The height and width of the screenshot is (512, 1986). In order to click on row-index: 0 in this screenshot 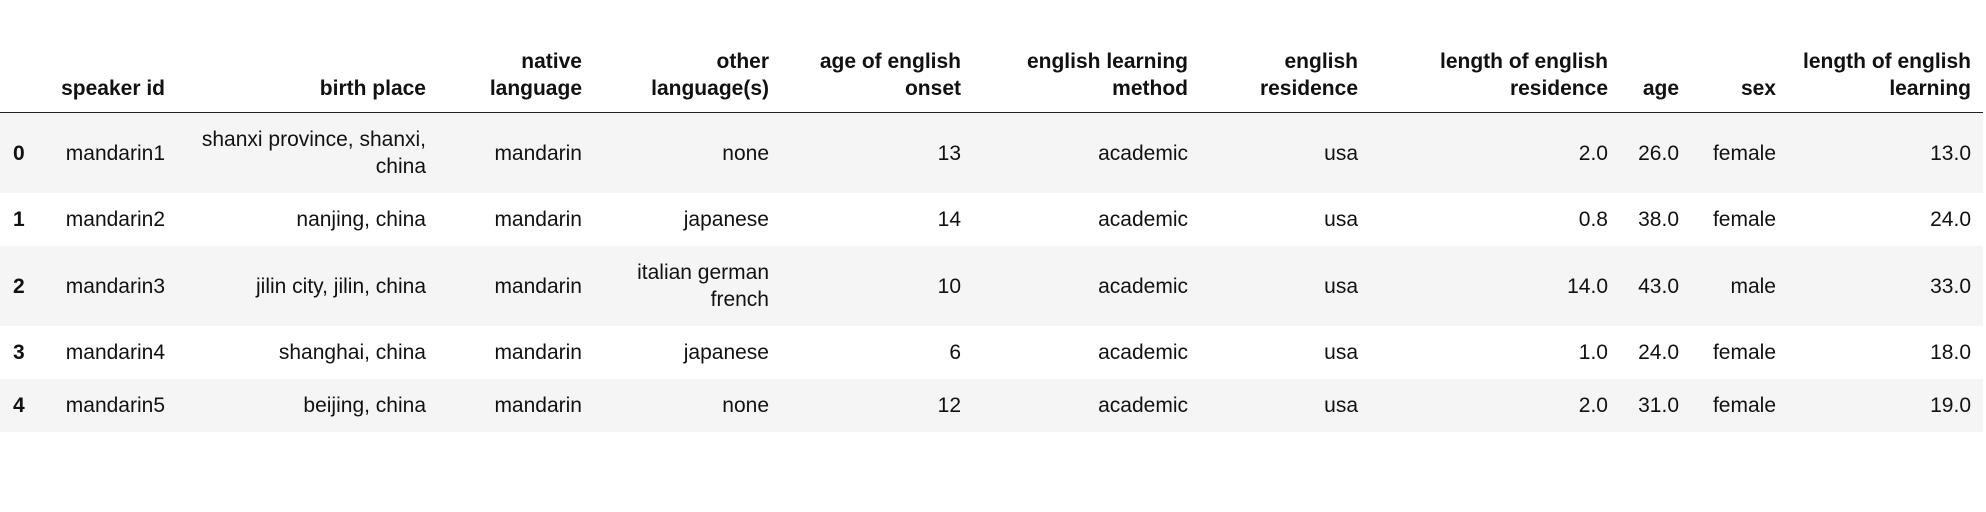, I will do `click(19, 153)`.